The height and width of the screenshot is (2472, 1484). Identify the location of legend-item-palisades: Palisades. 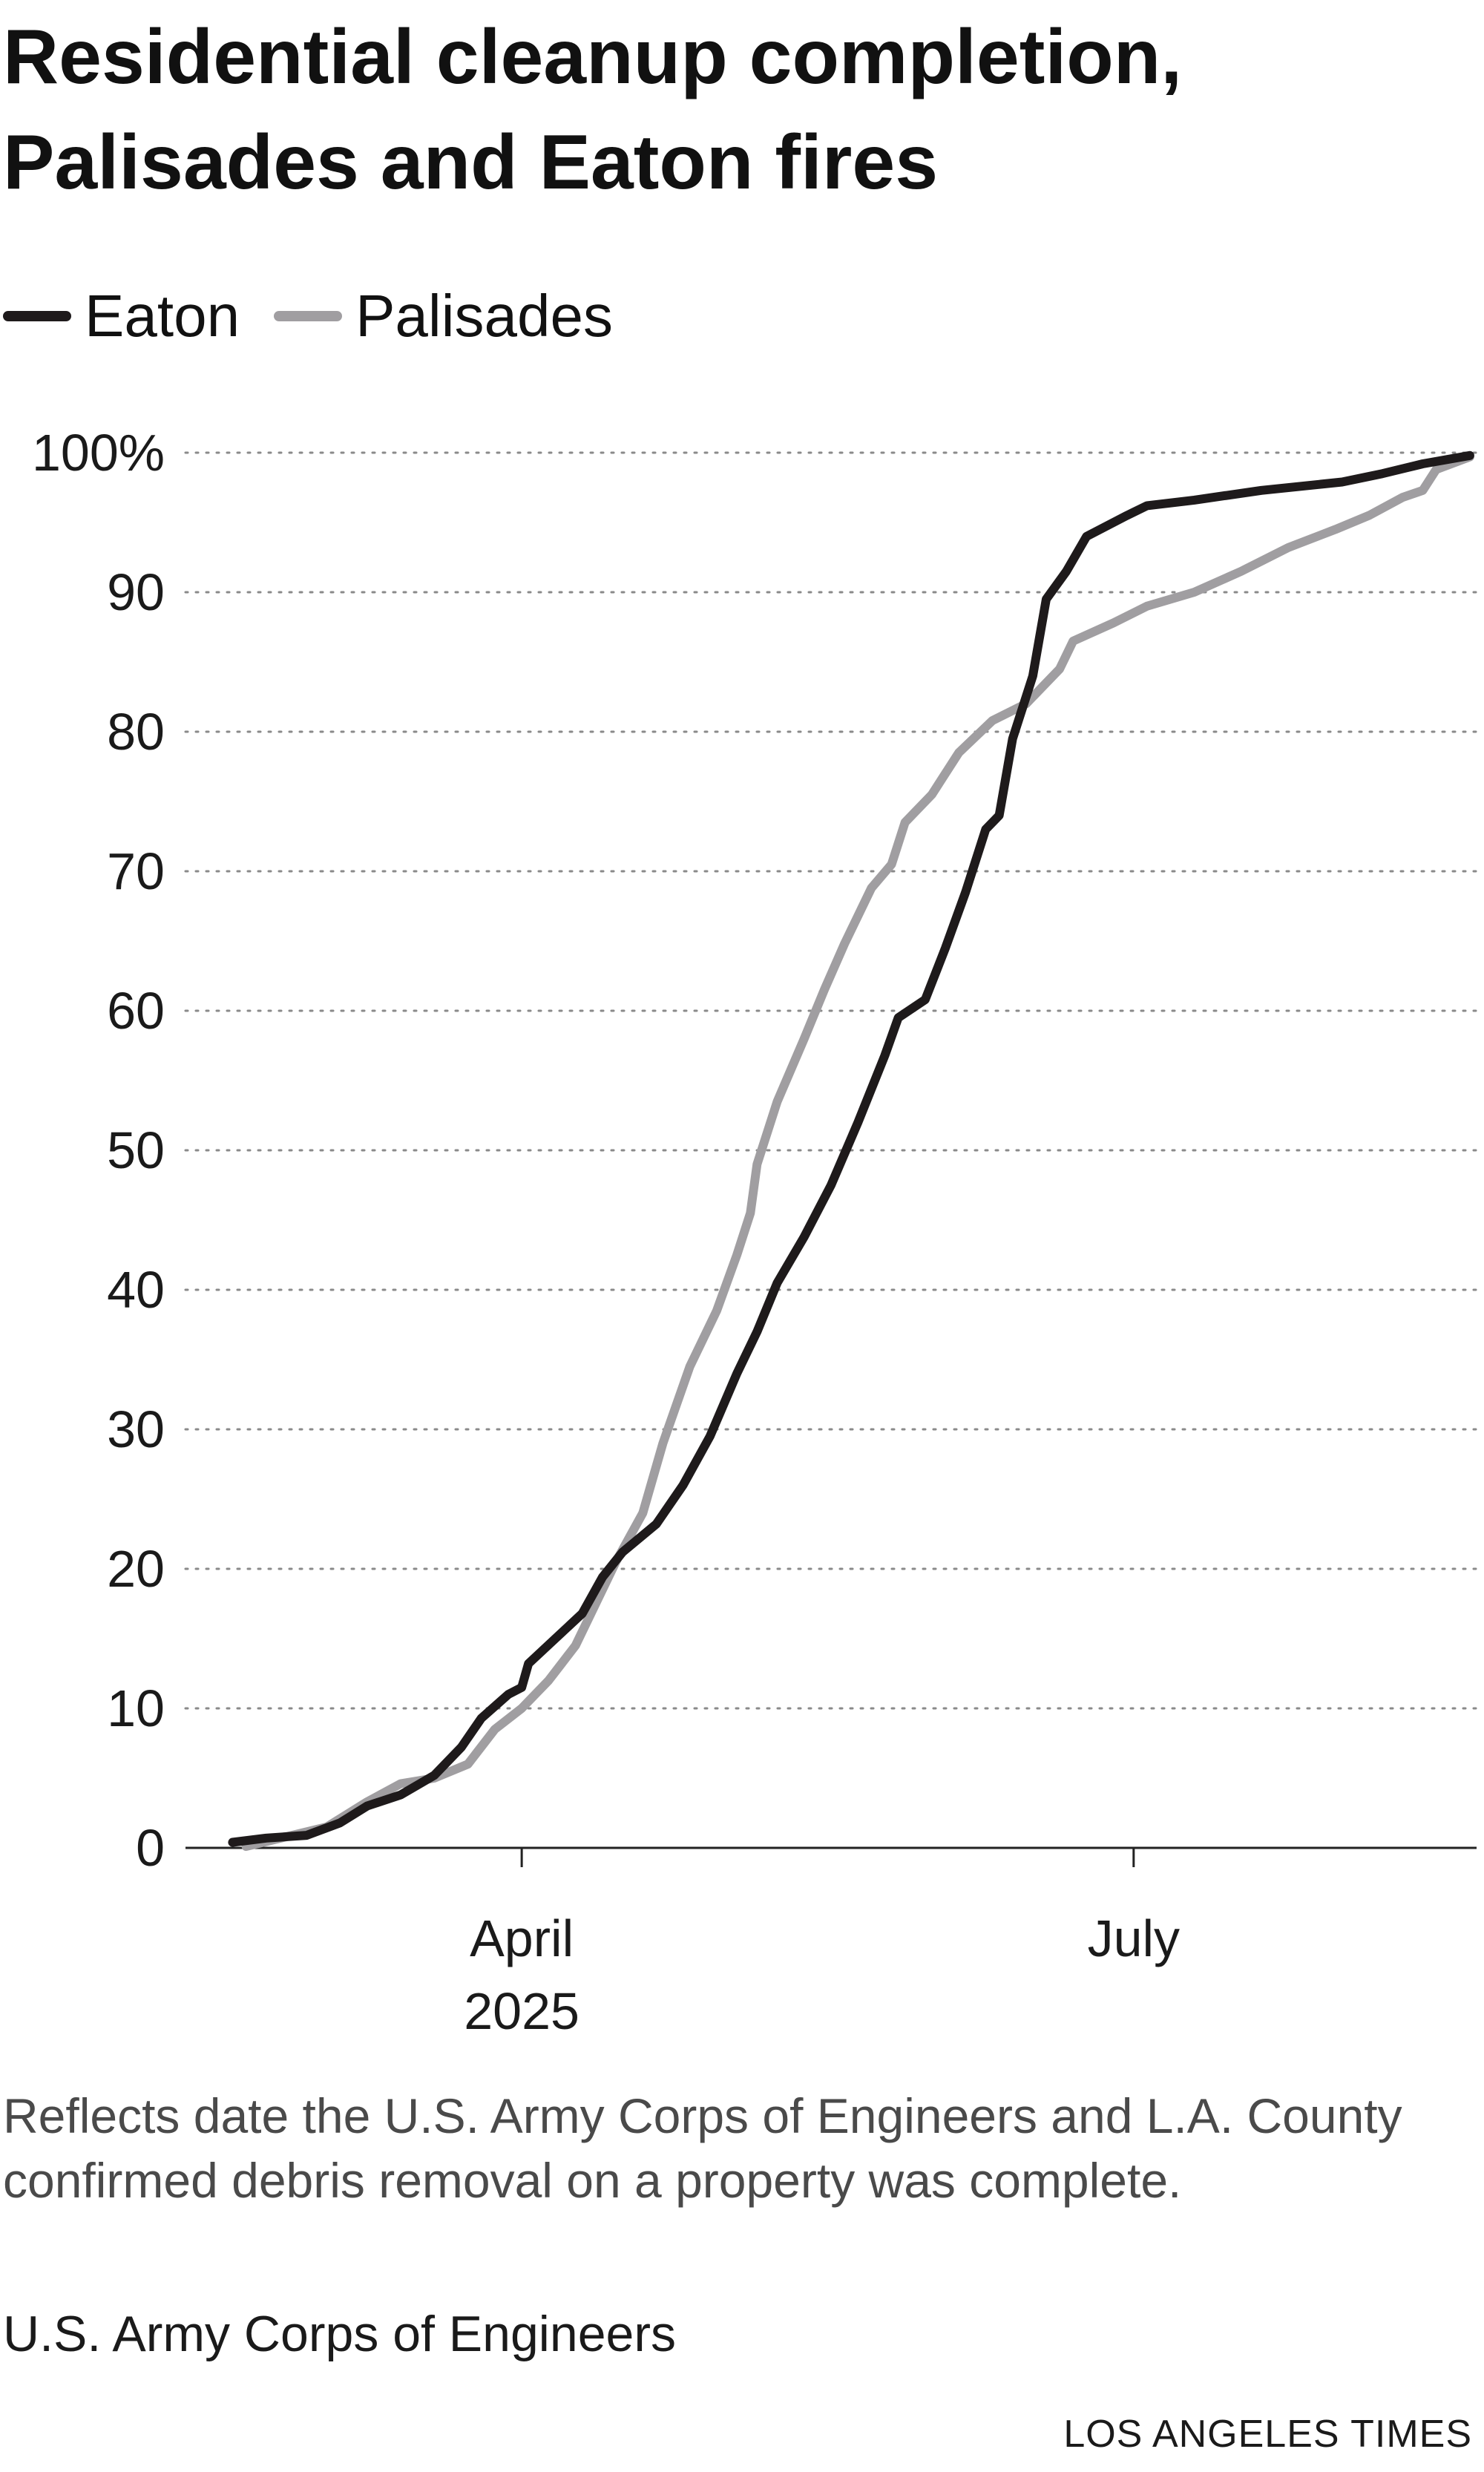
(443, 316).